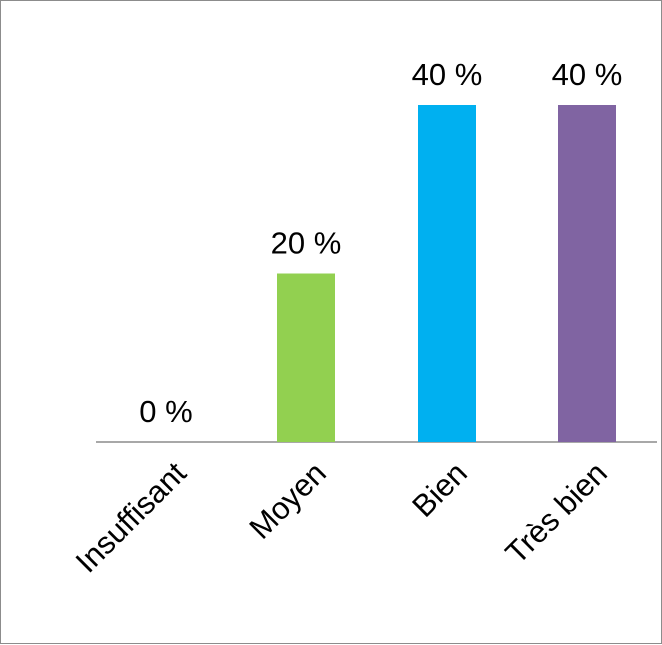 This screenshot has width=662, height=645. I want to click on value-label: 20 %, so click(306, 243).